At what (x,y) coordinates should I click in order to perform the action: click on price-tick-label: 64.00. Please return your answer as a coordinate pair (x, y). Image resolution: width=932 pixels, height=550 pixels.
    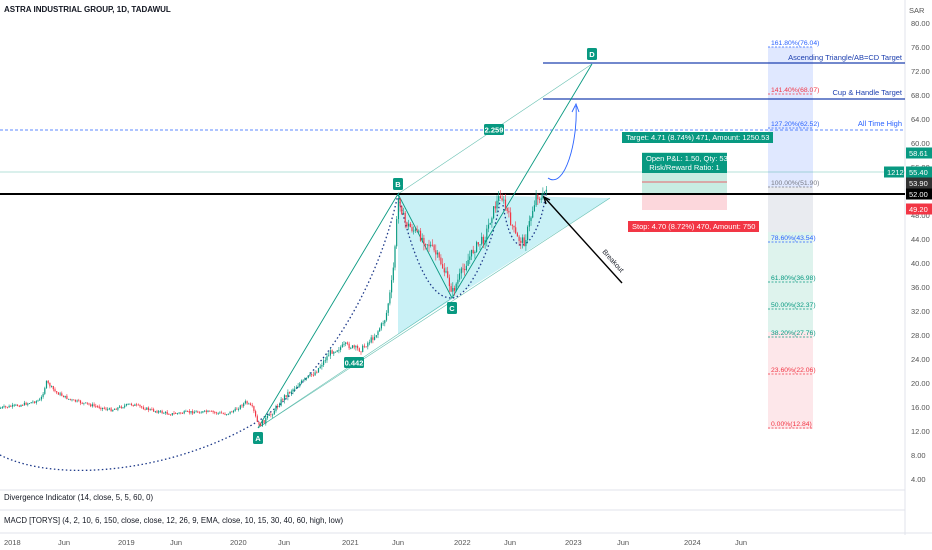
    Looking at the image, I should click on (920, 119).